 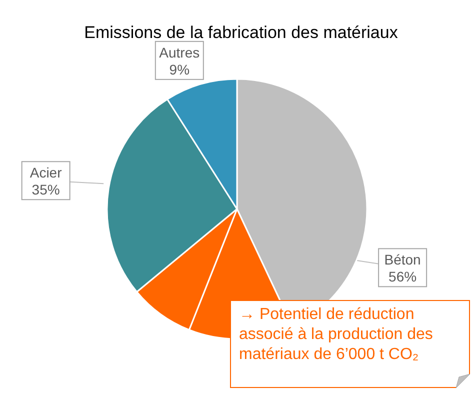 What do you see at coordinates (241, 32) in the screenshot?
I see `chart-title: Emissions de la fabrication des matériaux` at bounding box center [241, 32].